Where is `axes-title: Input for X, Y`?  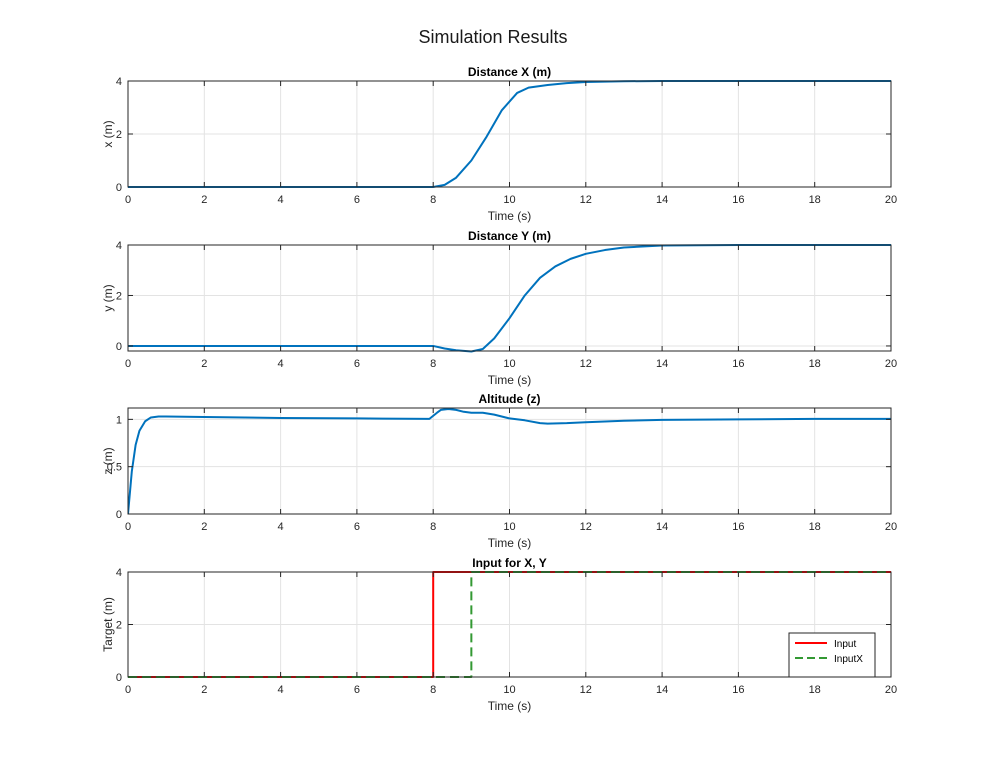 axes-title: Input for X, Y is located at coordinates (509, 563).